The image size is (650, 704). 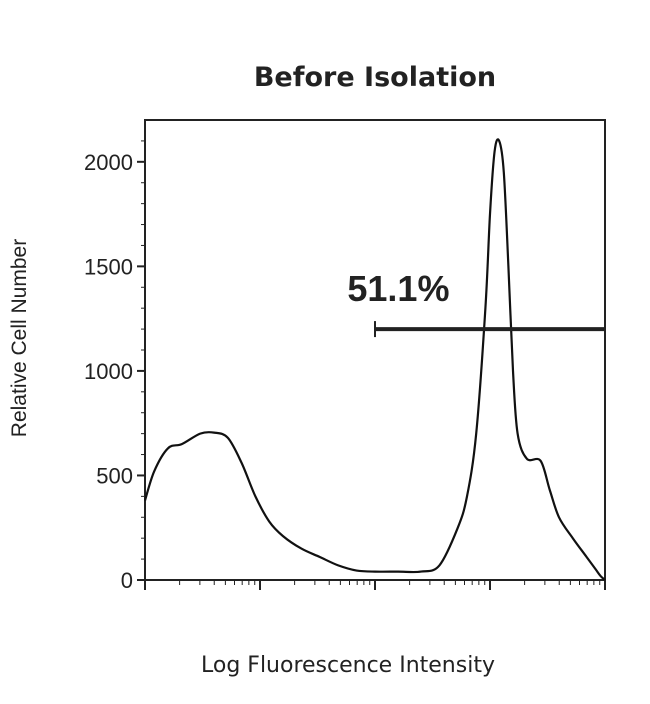 I want to click on y-ticks: 0 500 1000 1500 2000, so click(x=114, y=366).